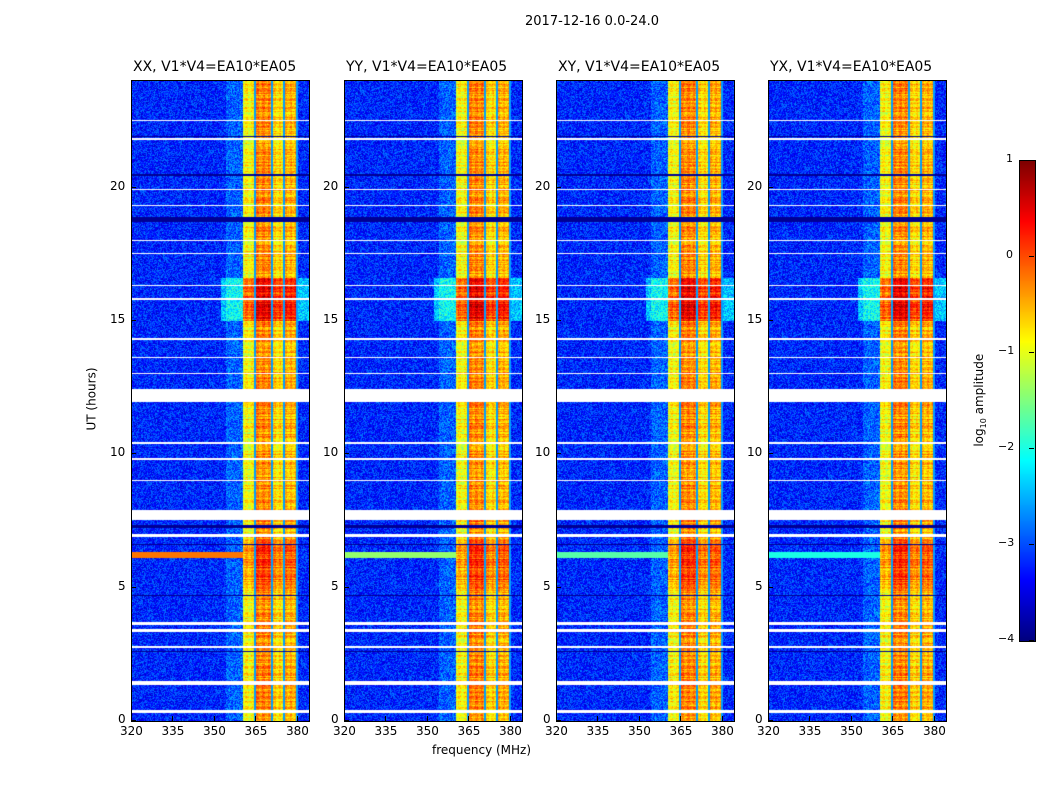  What do you see at coordinates (427, 67) in the screenshot?
I see `panel-title: YY, V1*V4=EA10*EA05` at bounding box center [427, 67].